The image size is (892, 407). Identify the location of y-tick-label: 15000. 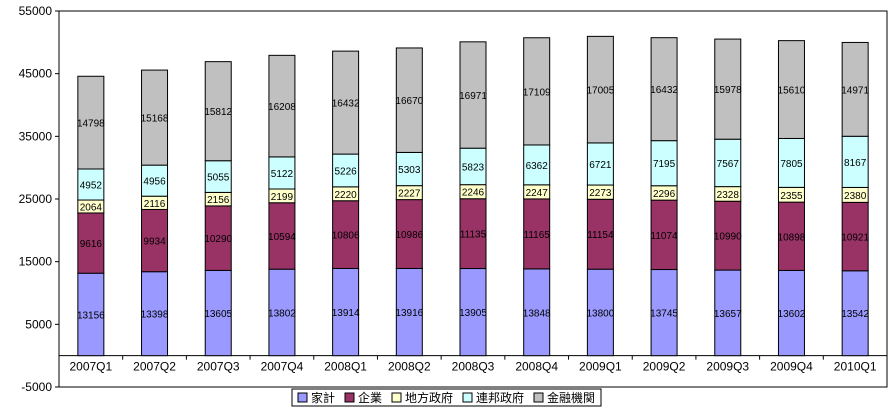
(36, 262).